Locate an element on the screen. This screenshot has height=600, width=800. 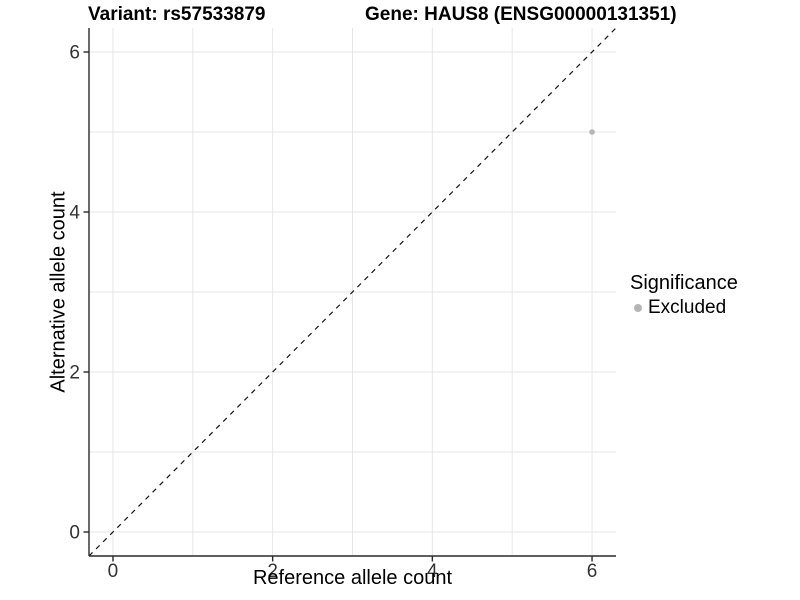
y-tick-label: 2 is located at coordinates (74, 373).